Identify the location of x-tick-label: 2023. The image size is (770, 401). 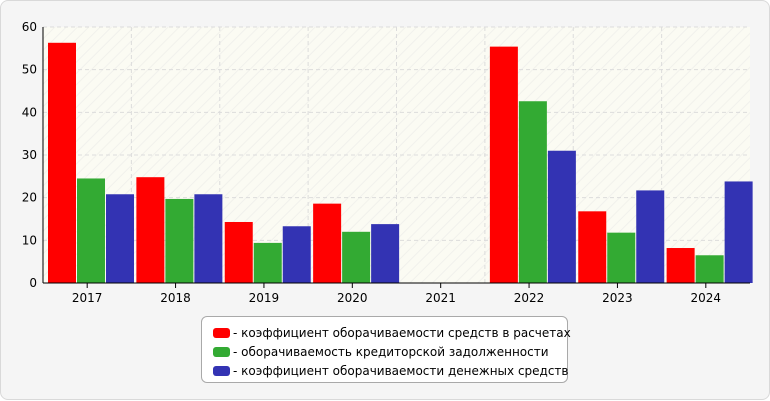
(617, 298).